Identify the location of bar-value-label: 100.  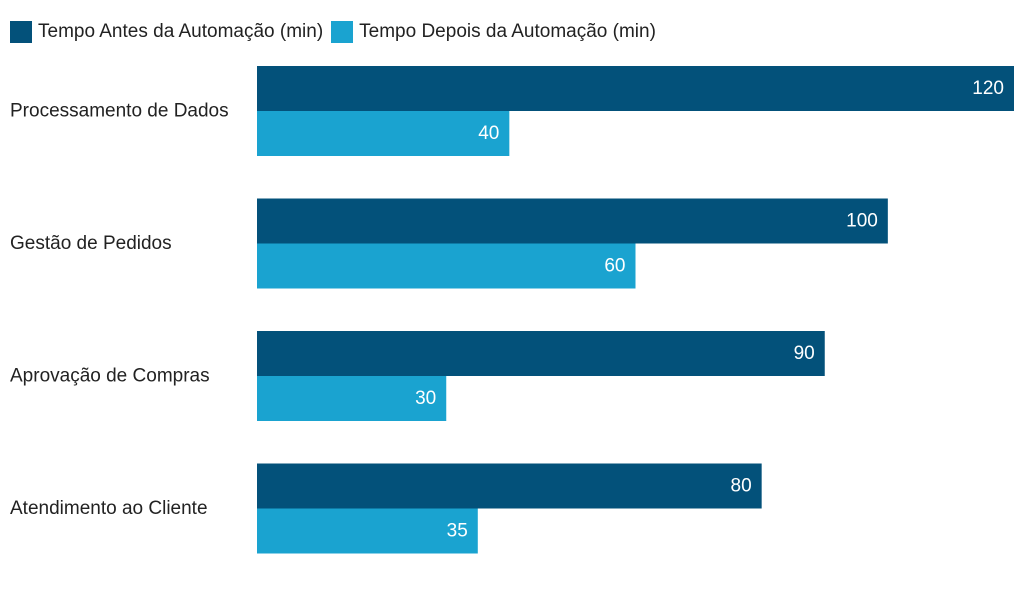
(862, 221).